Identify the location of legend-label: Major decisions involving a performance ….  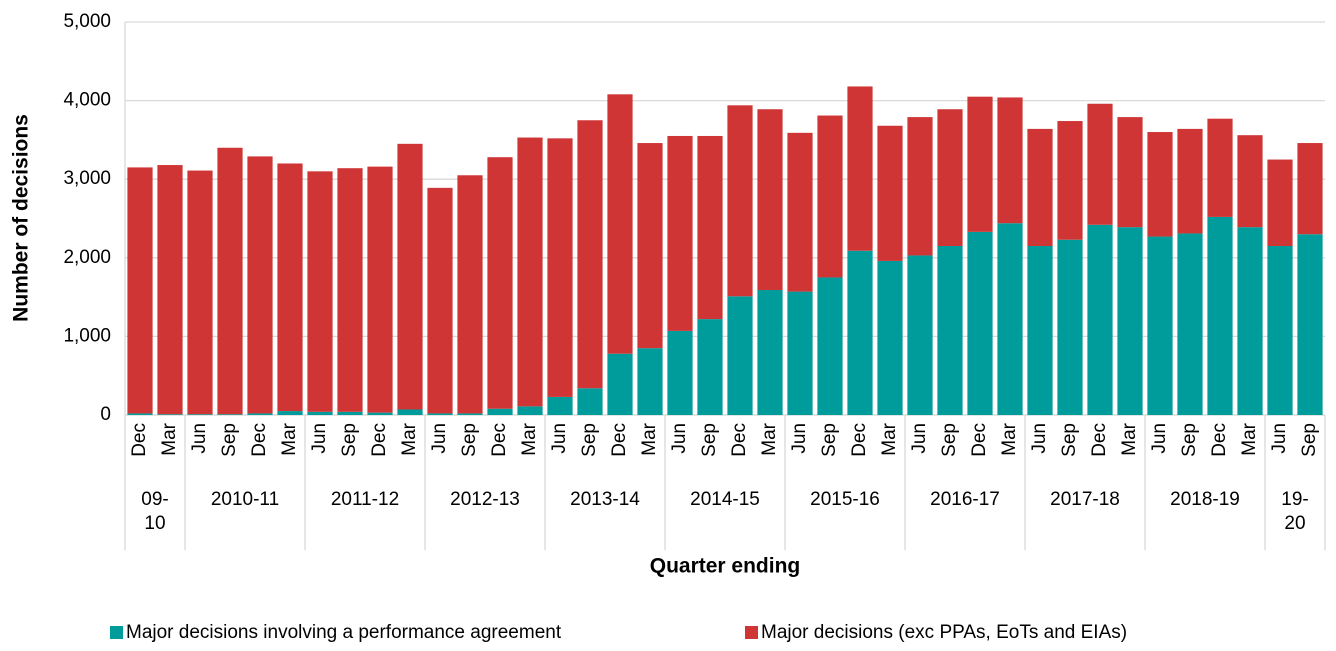
(344, 632).